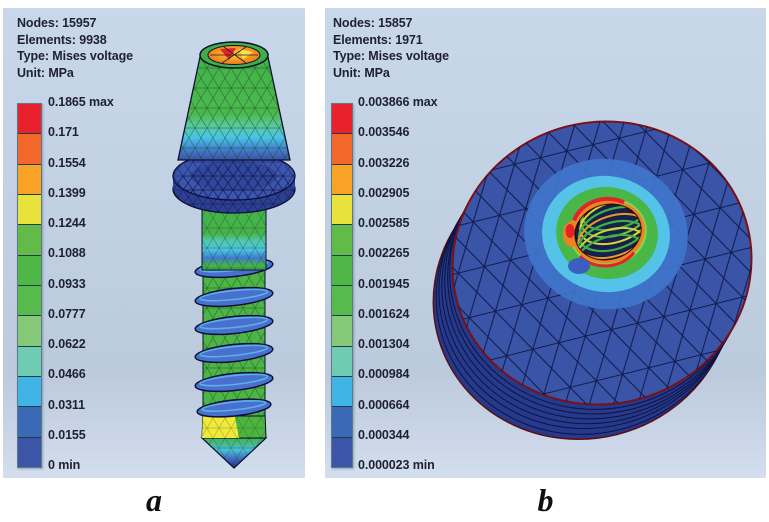  Describe the element at coordinates (57, 23) in the screenshot. I see `info-line: Nodes: 15957` at that location.